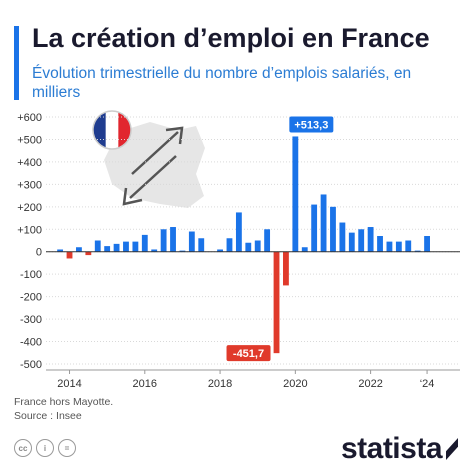 This screenshot has height=474, width=474. What do you see at coordinates (39, 253) in the screenshot?
I see `y-tick-label: 0` at bounding box center [39, 253].